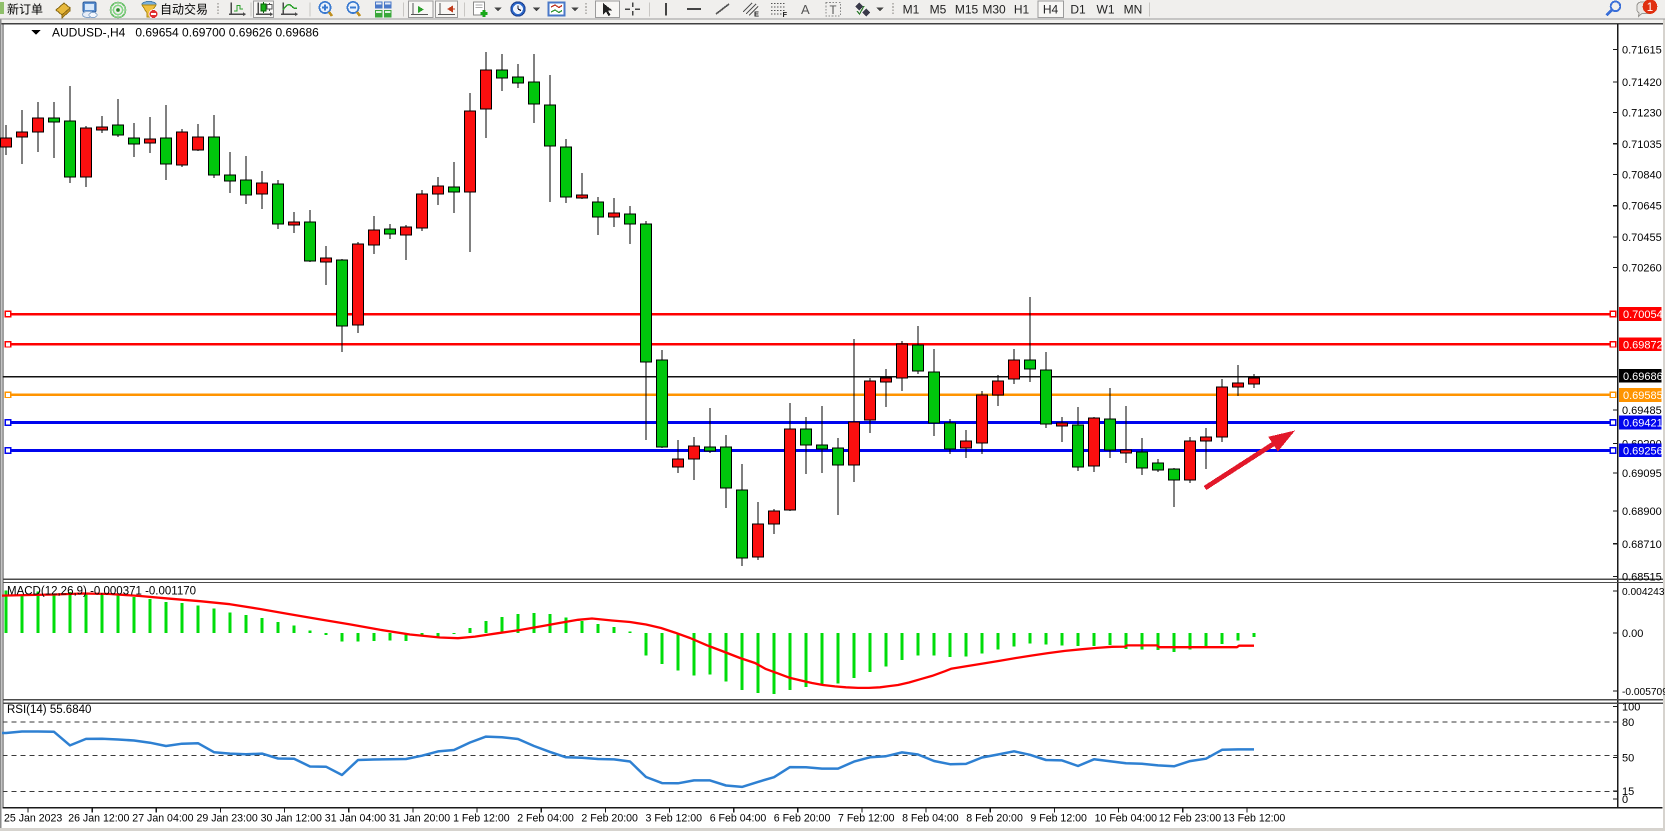 The height and width of the screenshot is (831, 1665). Describe the element at coordinates (1642, 51) in the screenshot. I see `svg-text: 0.71615` at that location.